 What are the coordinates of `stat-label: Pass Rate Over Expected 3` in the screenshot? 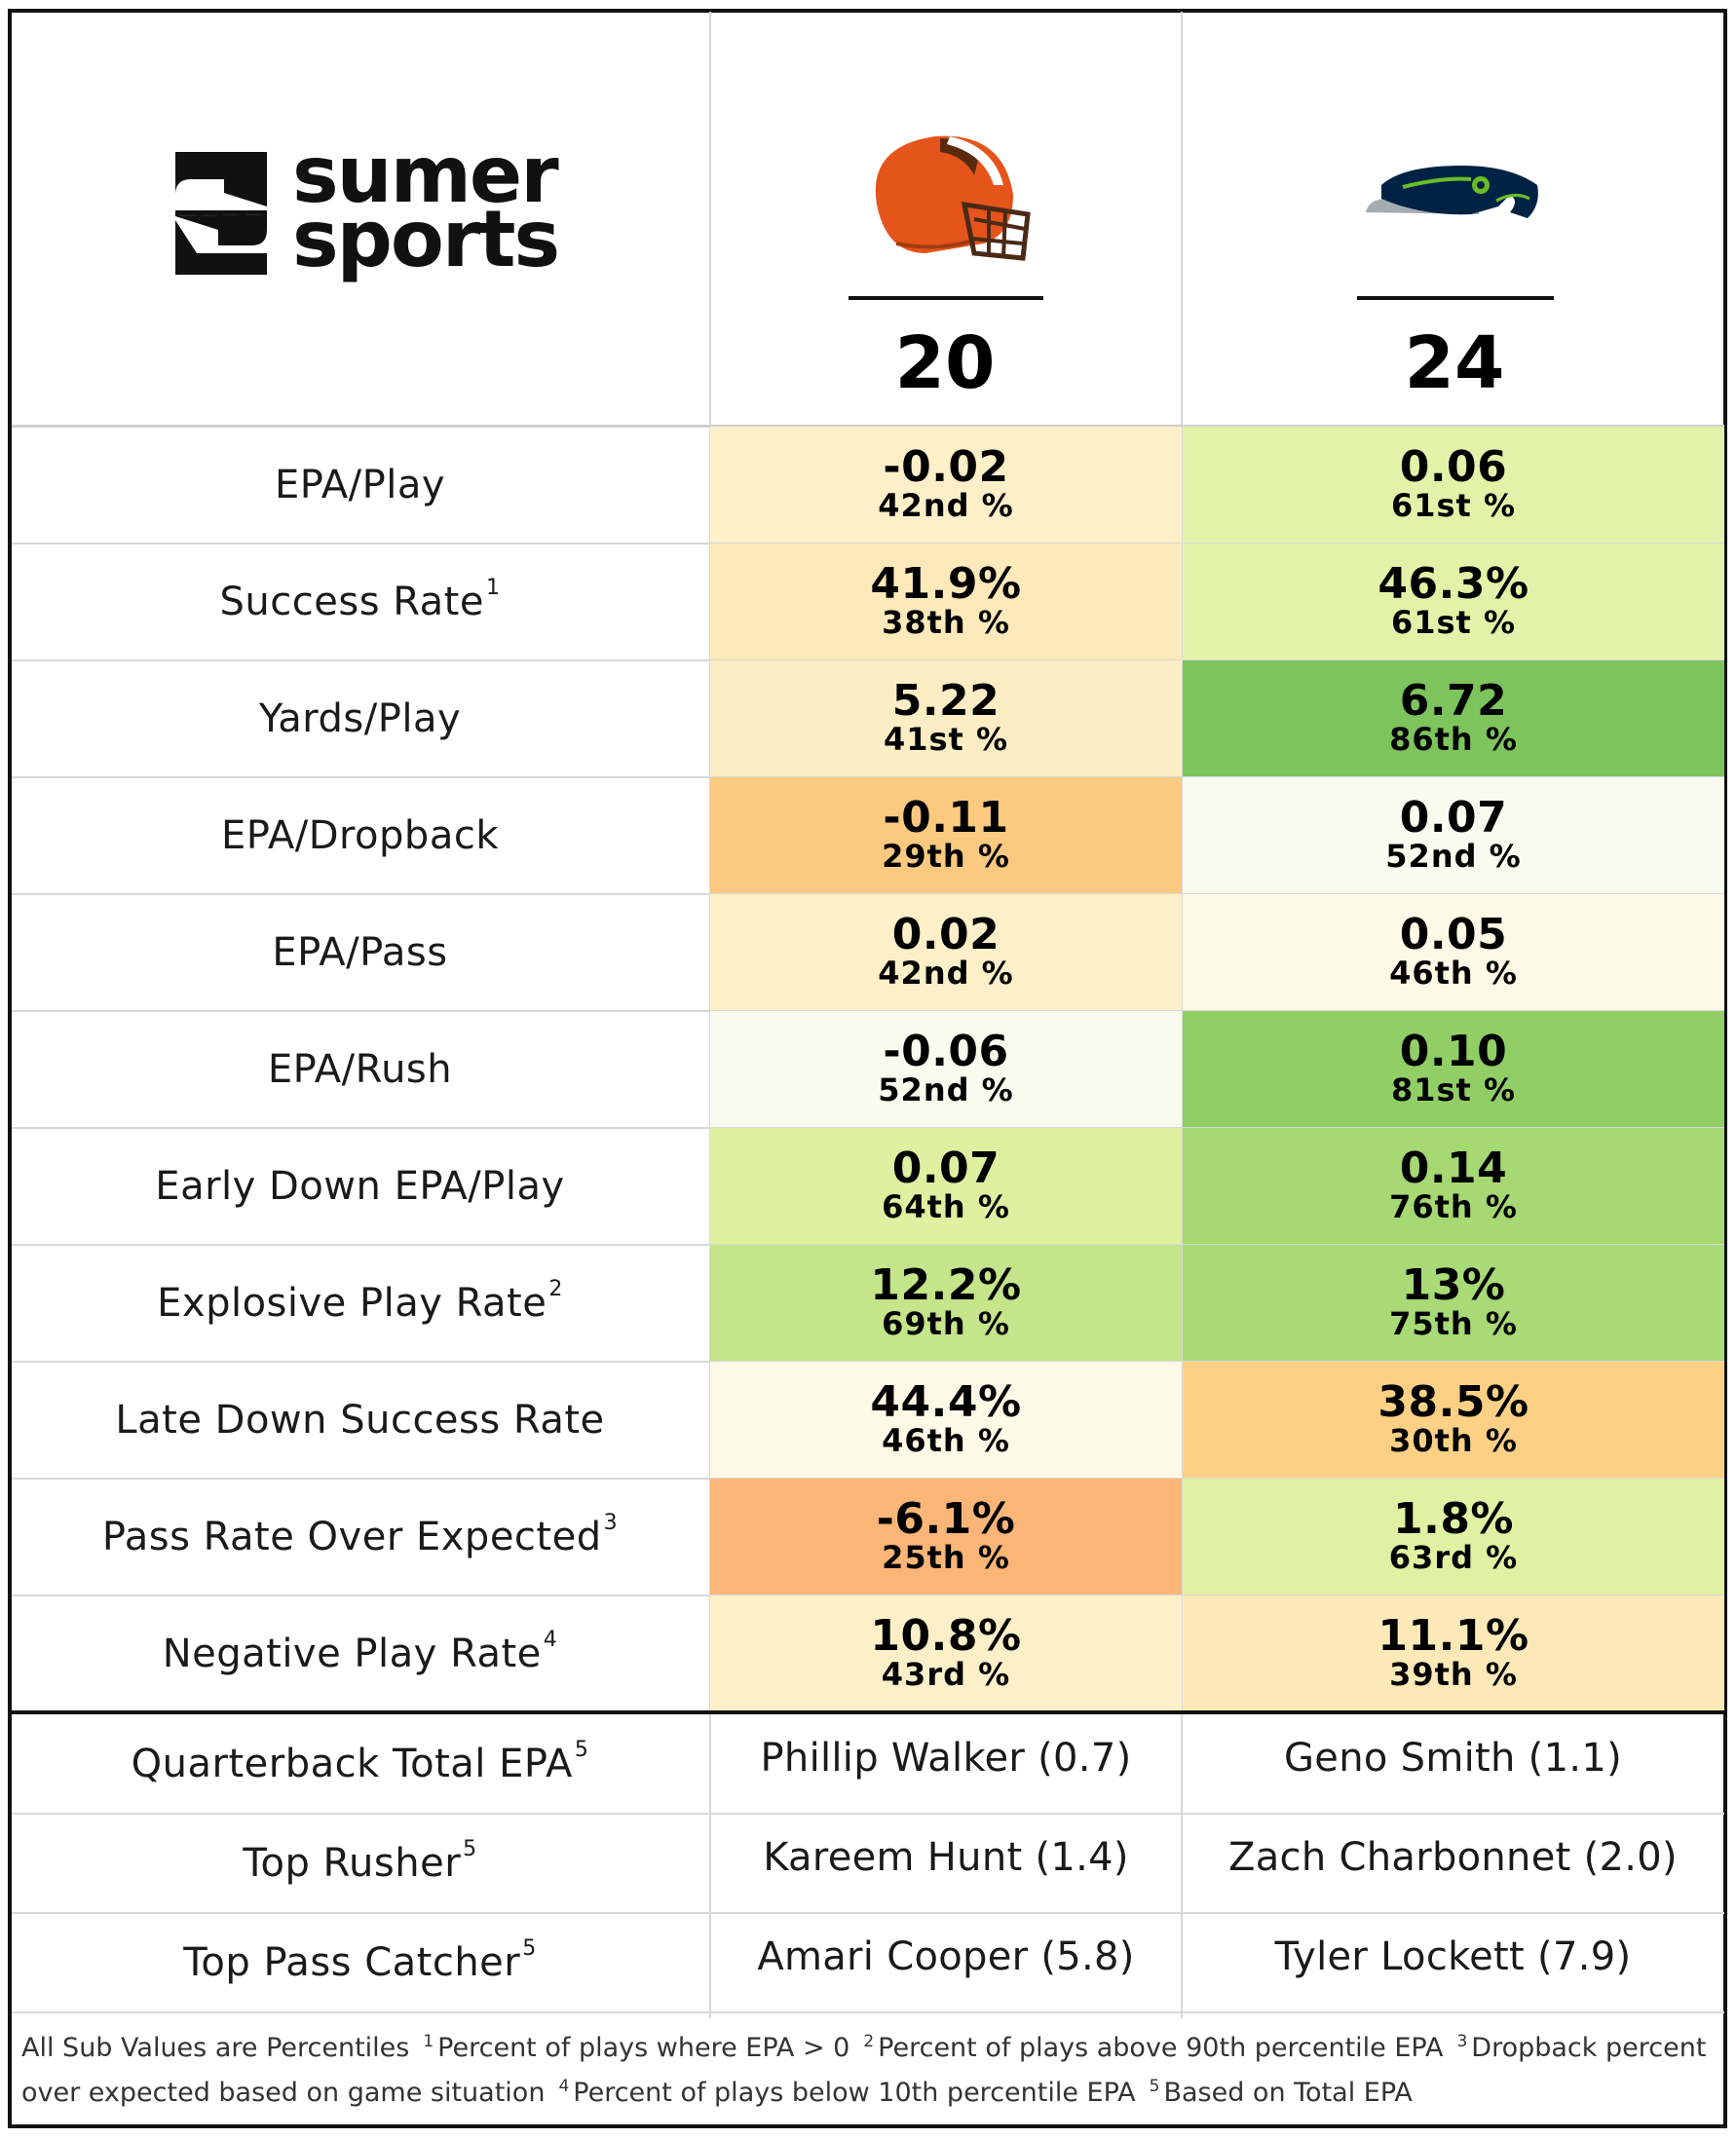 It's located at (360, 1536).